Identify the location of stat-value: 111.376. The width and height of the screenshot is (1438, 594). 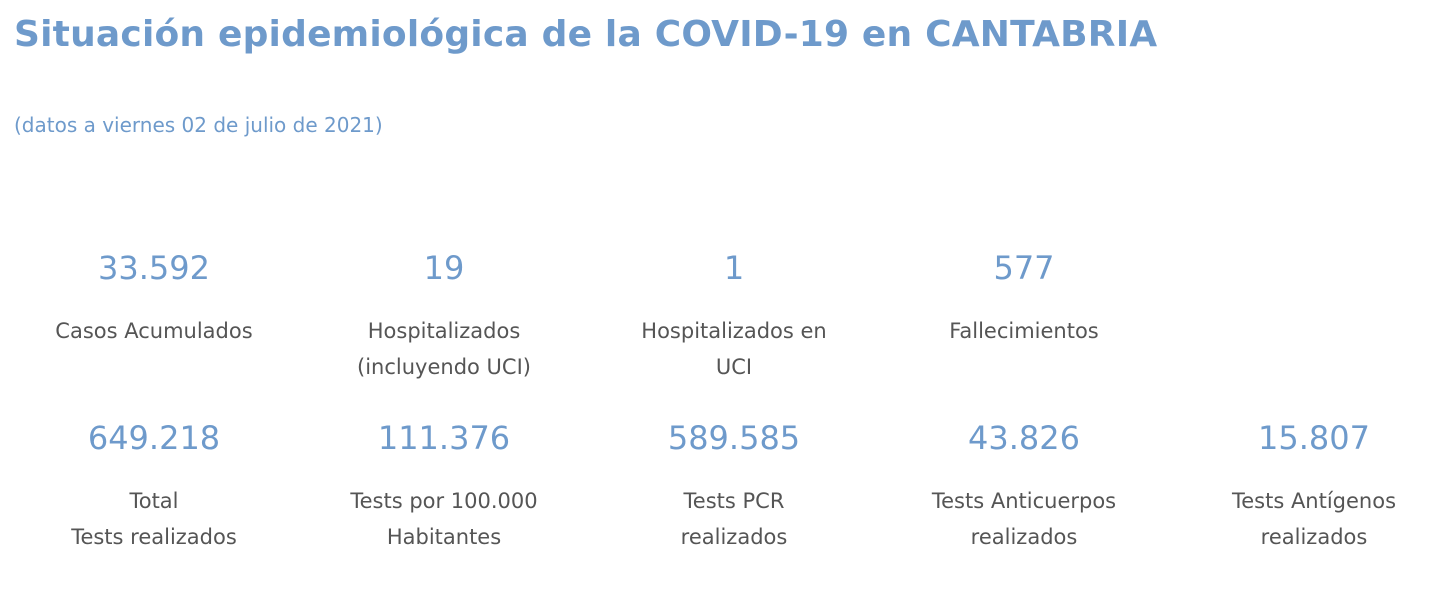
(444, 438).